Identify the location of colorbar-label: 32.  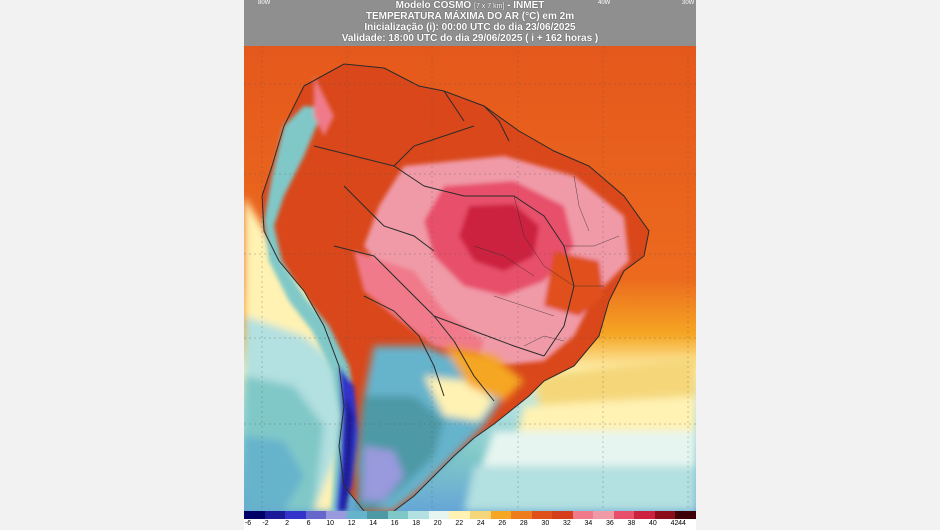
(566, 523).